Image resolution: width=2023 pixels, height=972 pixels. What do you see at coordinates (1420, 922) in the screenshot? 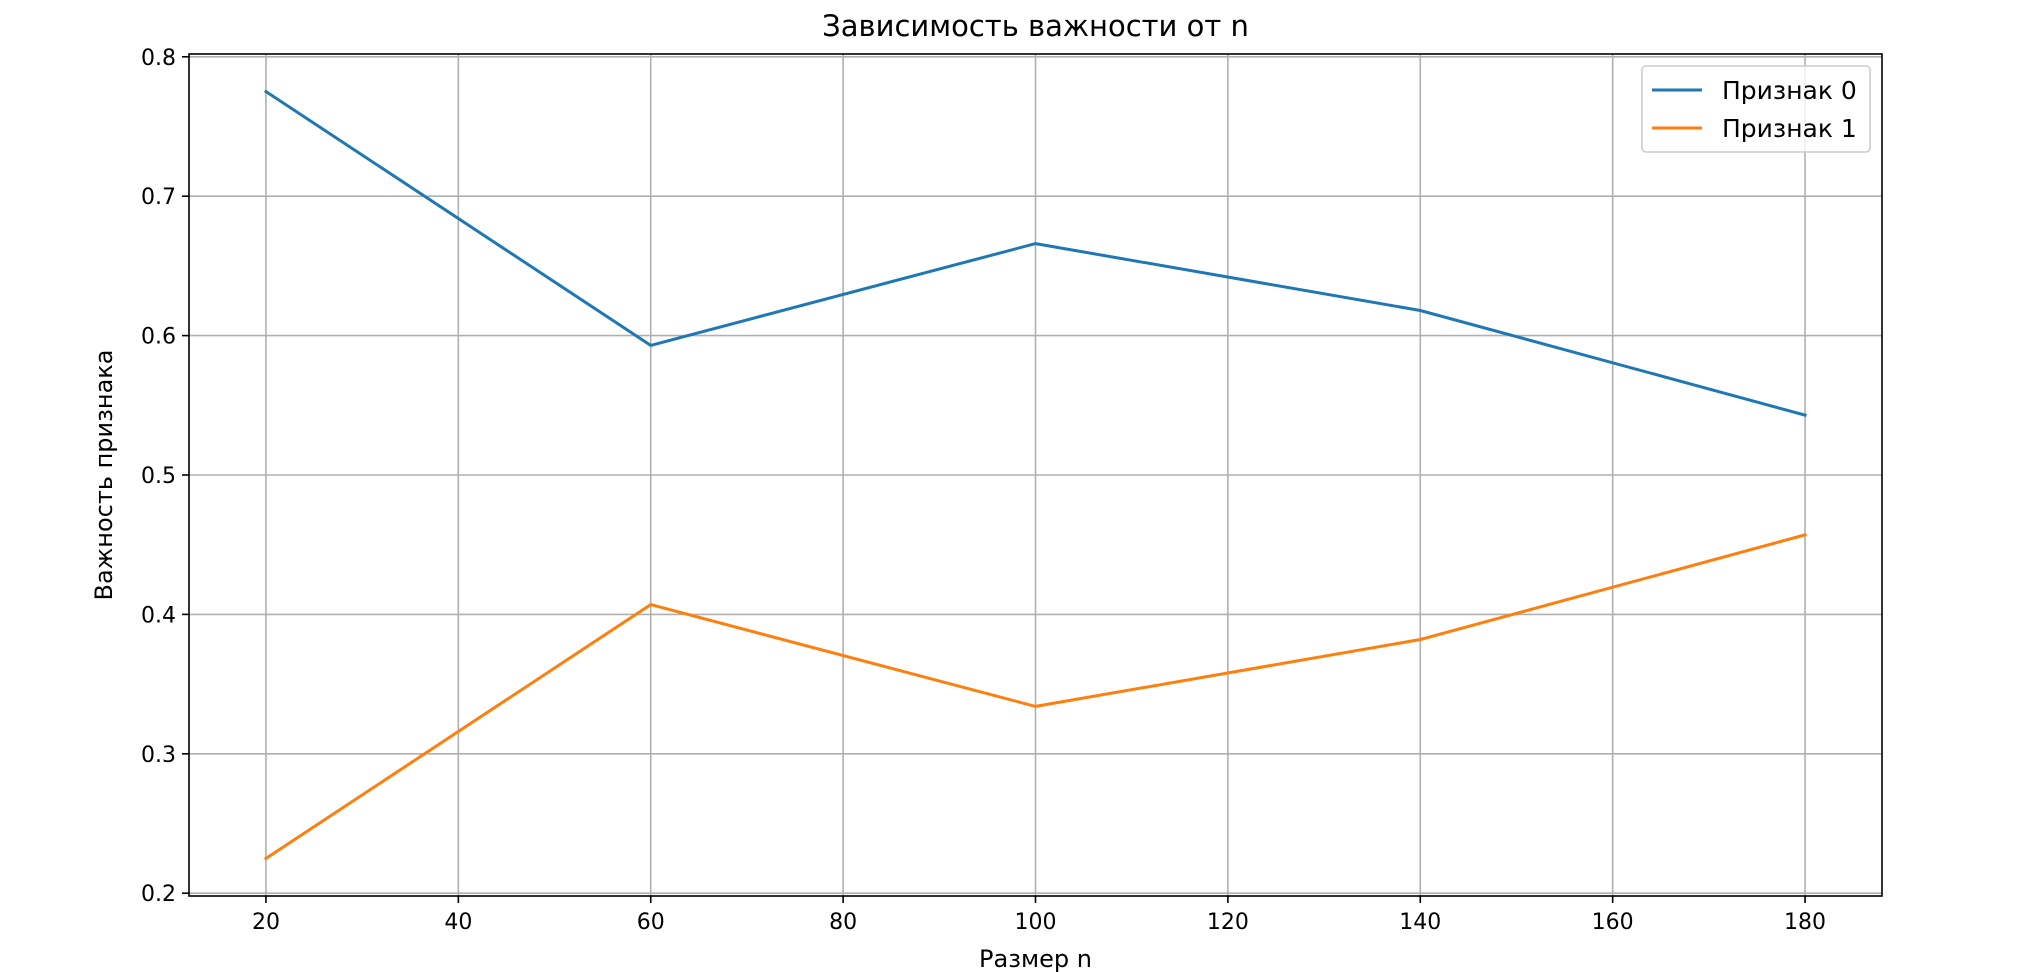
I see `x-tick-label: 140` at bounding box center [1420, 922].